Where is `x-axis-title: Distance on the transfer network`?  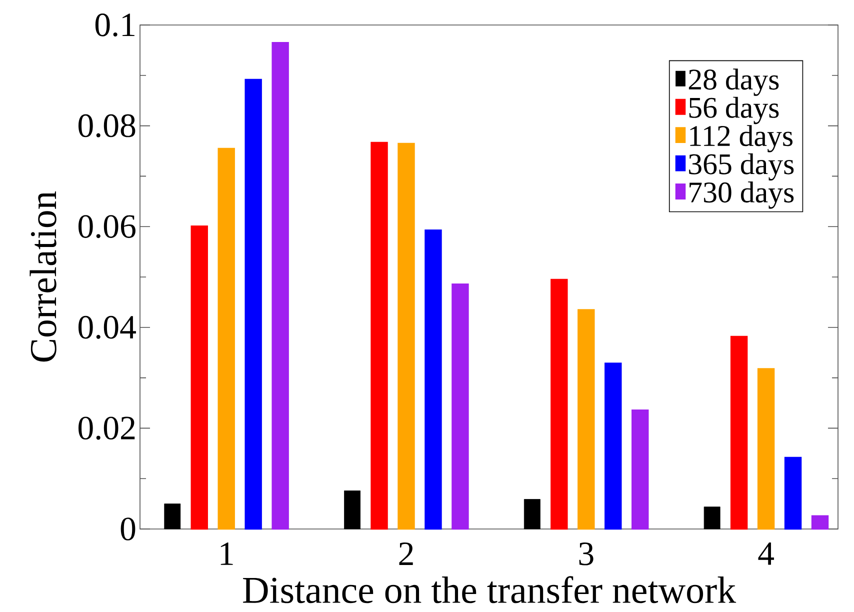
x-axis-title: Distance on the transfer network is located at coordinates (489, 590).